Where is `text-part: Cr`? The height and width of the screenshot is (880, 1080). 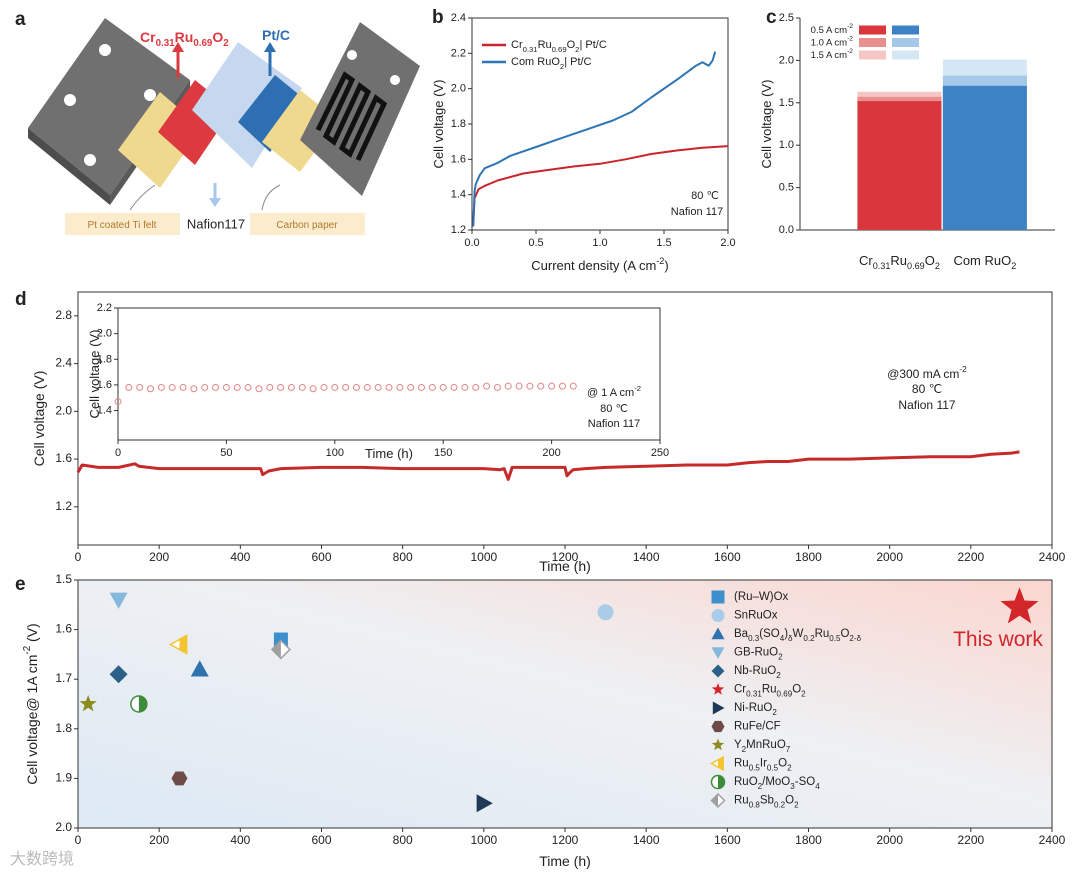
text-part: Cr is located at coordinates (148, 37).